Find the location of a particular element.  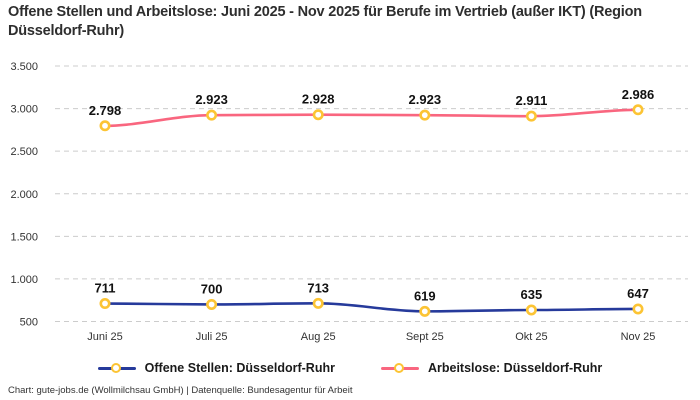

y-axis-tick-label: 500 is located at coordinates (29, 323).